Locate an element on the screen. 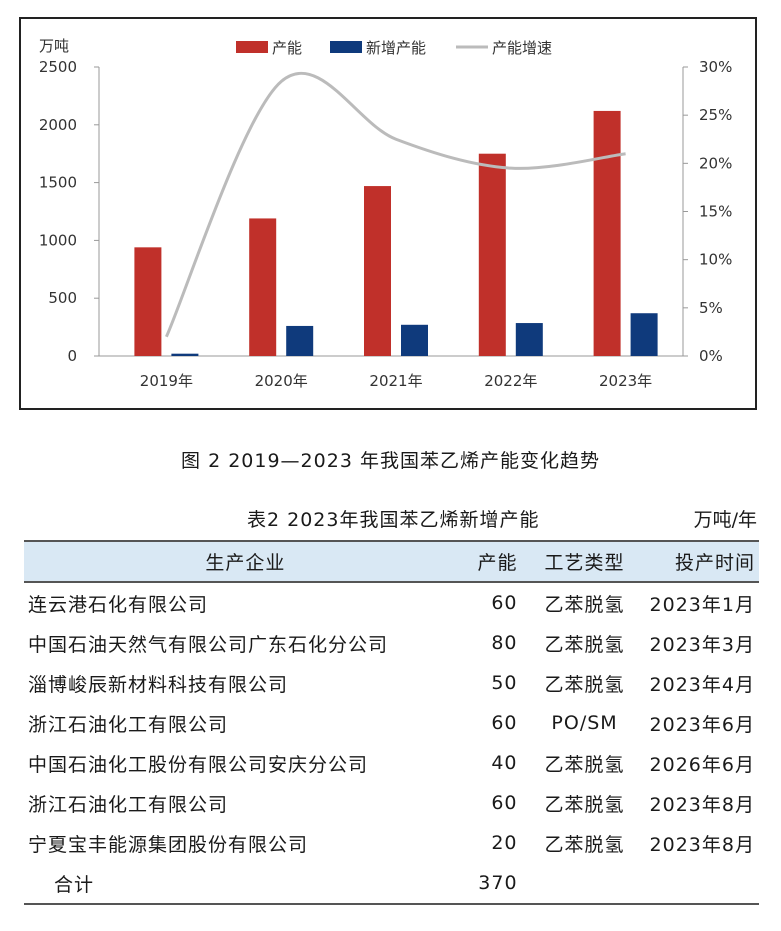 The height and width of the screenshot is (931, 781). total-capacity: 370 is located at coordinates (497, 884).